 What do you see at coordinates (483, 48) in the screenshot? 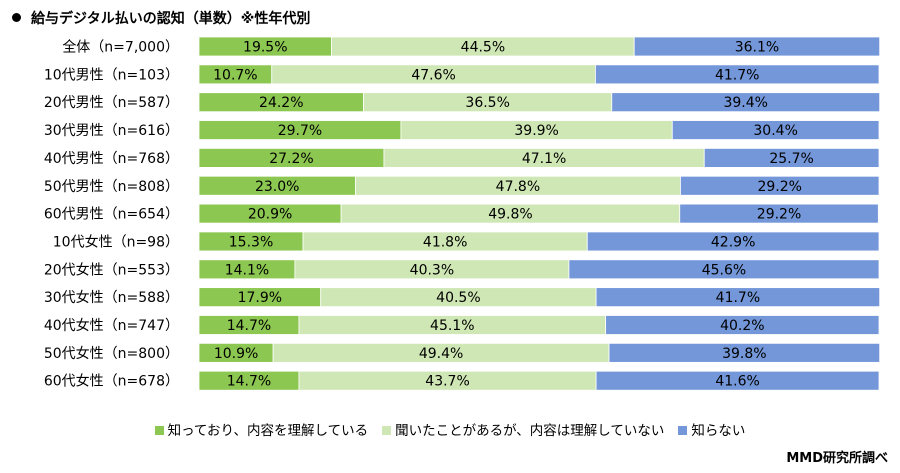
I see `data-label: 44.5%` at bounding box center [483, 48].